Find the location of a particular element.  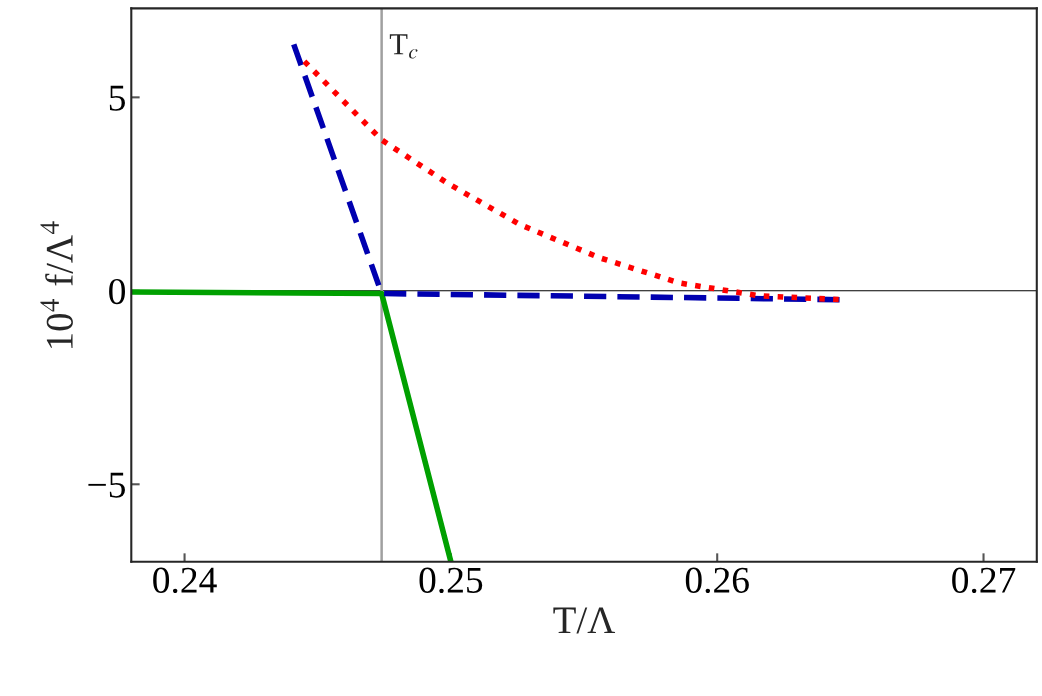

x-tick-label: 0.26 is located at coordinates (717, 580).